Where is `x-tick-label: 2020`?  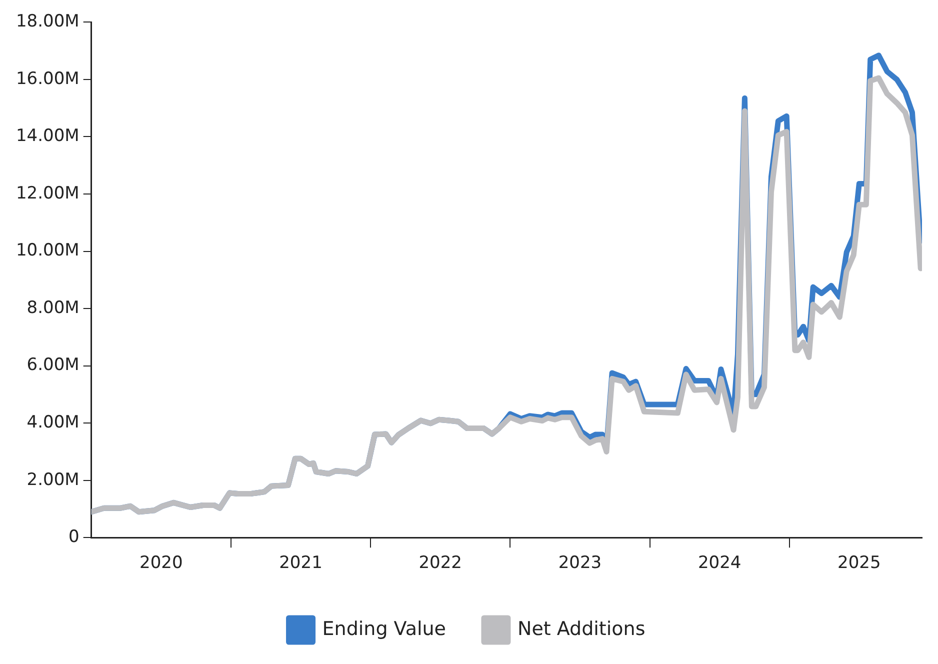 x-tick-label: 2020 is located at coordinates (161, 563).